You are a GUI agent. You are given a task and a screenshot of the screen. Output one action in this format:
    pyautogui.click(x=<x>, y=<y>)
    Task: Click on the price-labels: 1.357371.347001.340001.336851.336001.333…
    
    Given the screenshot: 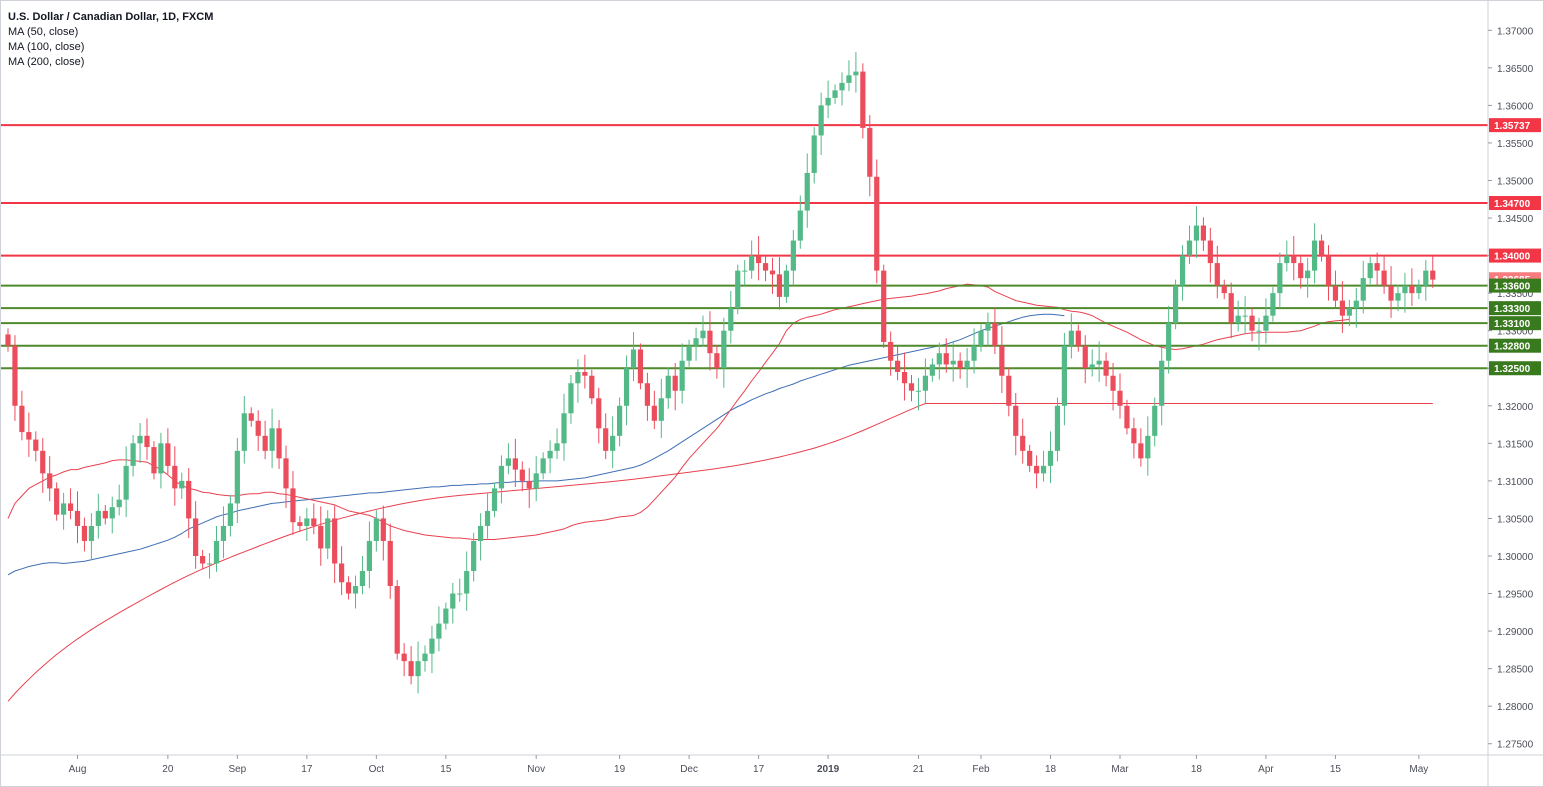 What is the action you would take?
    pyautogui.click(x=1515, y=247)
    